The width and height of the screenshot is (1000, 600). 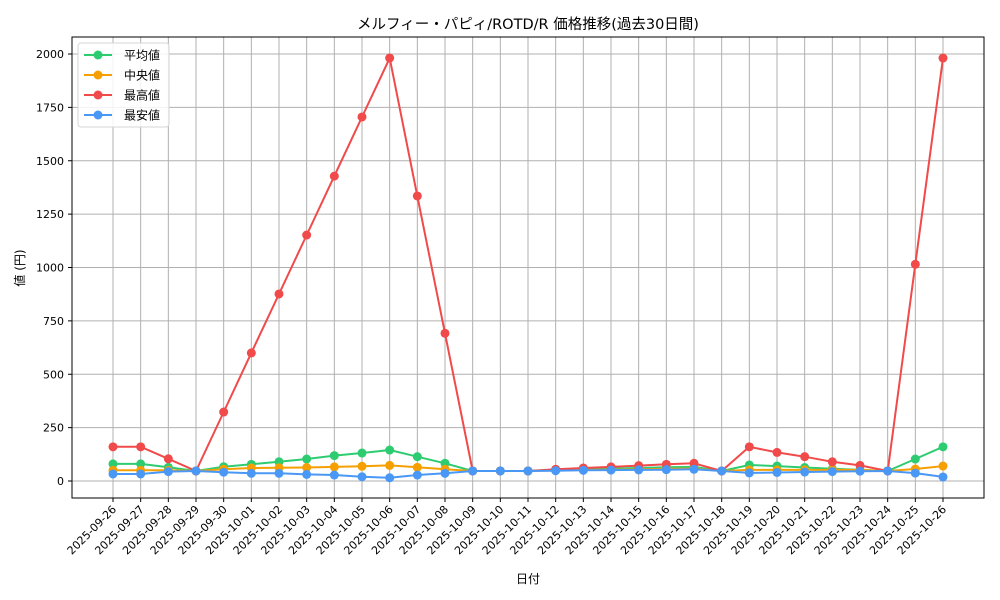 What do you see at coordinates (60, 481) in the screenshot?
I see `y-tick-label: 0` at bounding box center [60, 481].